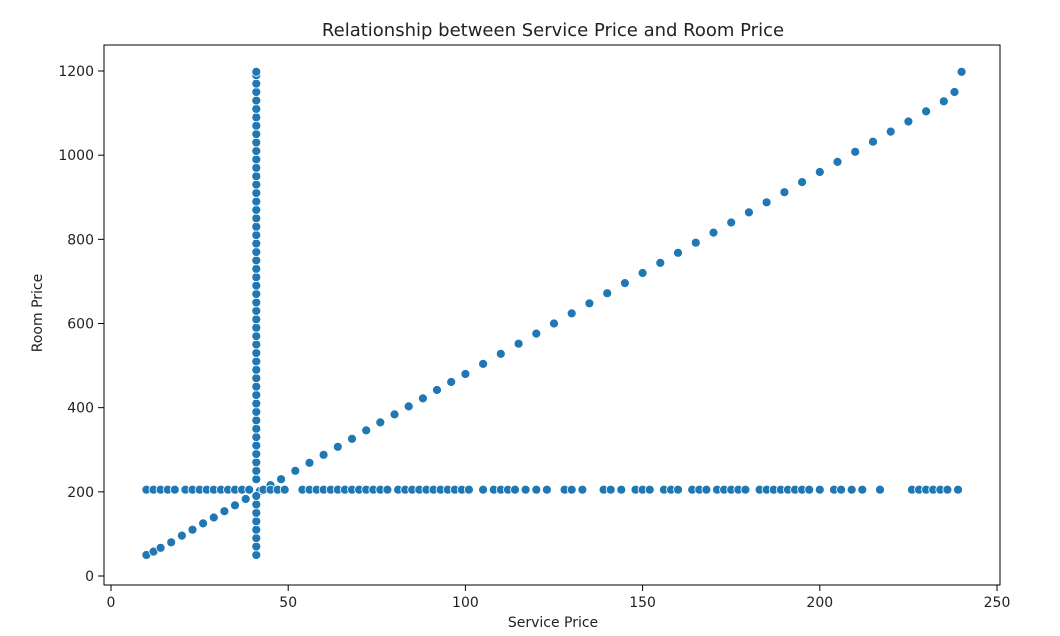  Describe the element at coordinates (76, 72) in the screenshot. I see `y-tick-label: 1200` at that location.